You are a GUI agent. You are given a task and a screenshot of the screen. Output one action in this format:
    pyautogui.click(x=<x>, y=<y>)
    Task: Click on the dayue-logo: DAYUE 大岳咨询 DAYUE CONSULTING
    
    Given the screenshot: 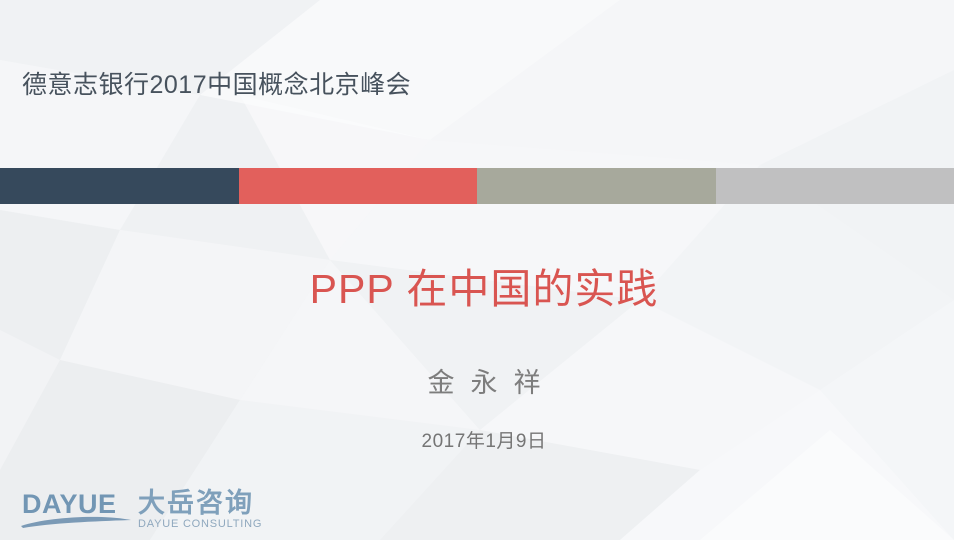 What is the action you would take?
    pyautogui.click(x=141, y=510)
    